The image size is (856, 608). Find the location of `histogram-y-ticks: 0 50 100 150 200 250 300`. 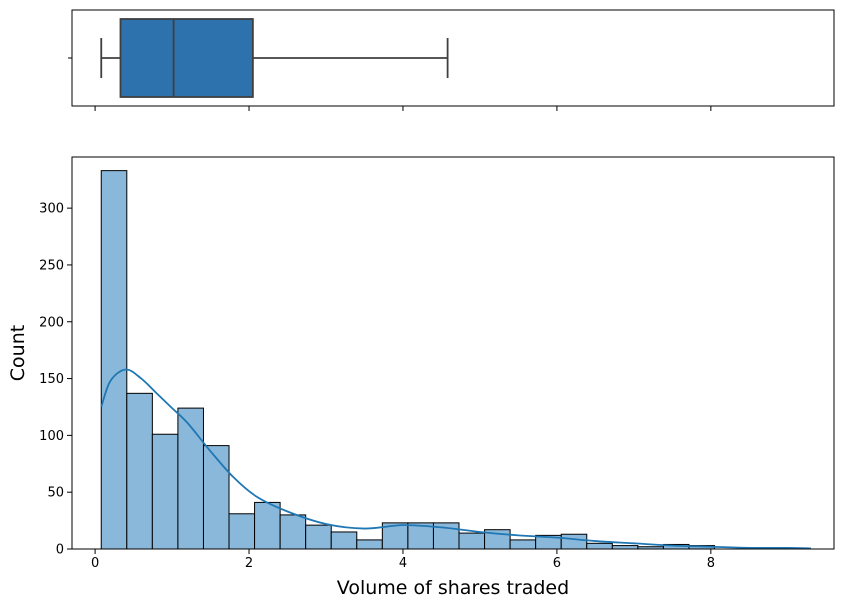

histogram-y-ticks: 0 50 100 150 200 250 300 is located at coordinates (55, 380).